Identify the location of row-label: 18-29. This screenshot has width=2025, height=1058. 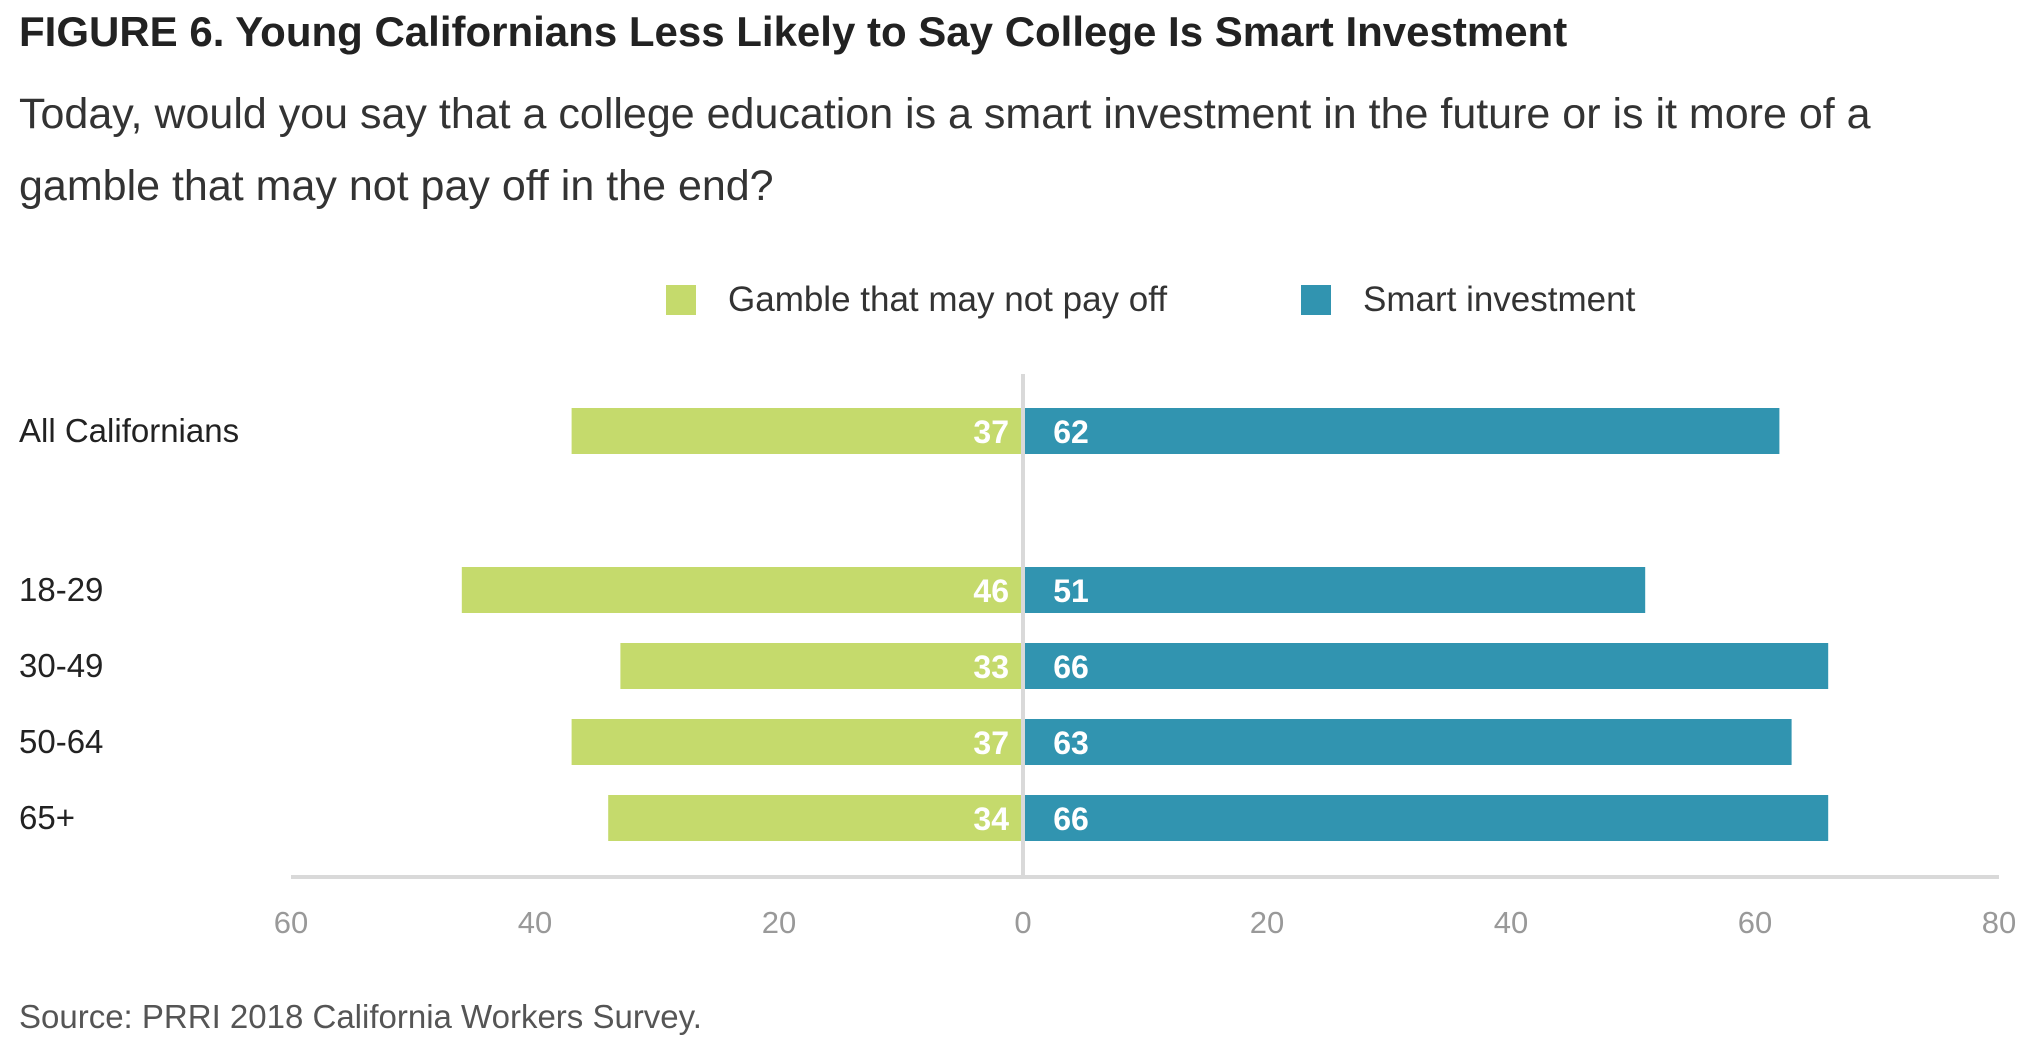
(61, 589).